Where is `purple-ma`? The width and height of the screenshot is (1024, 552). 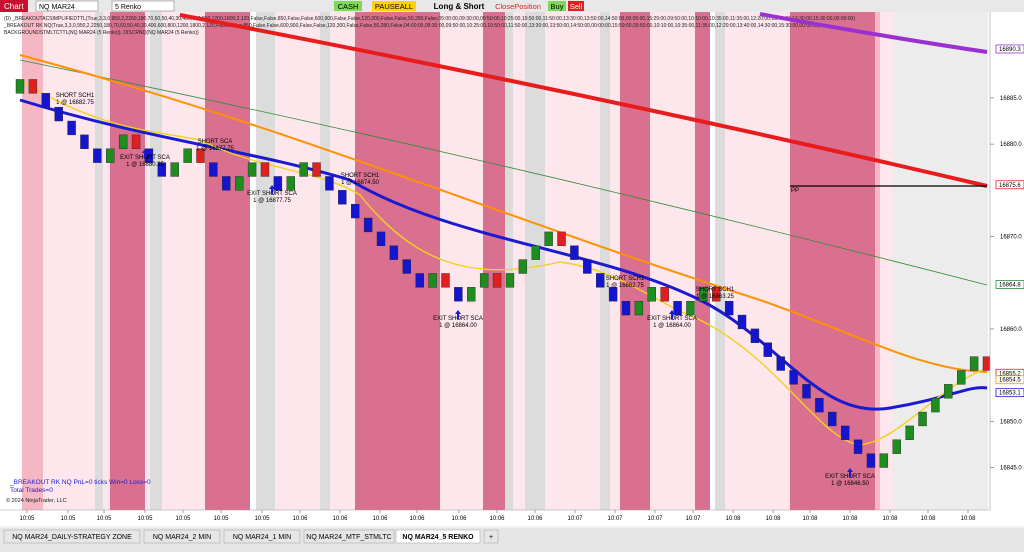 purple-ma is located at coordinates (873, 33).